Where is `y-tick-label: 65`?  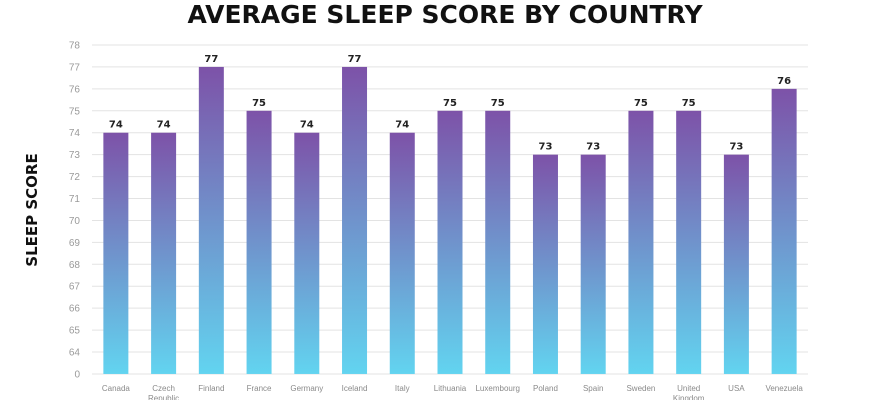
y-tick-label: 65 is located at coordinates (75, 331).